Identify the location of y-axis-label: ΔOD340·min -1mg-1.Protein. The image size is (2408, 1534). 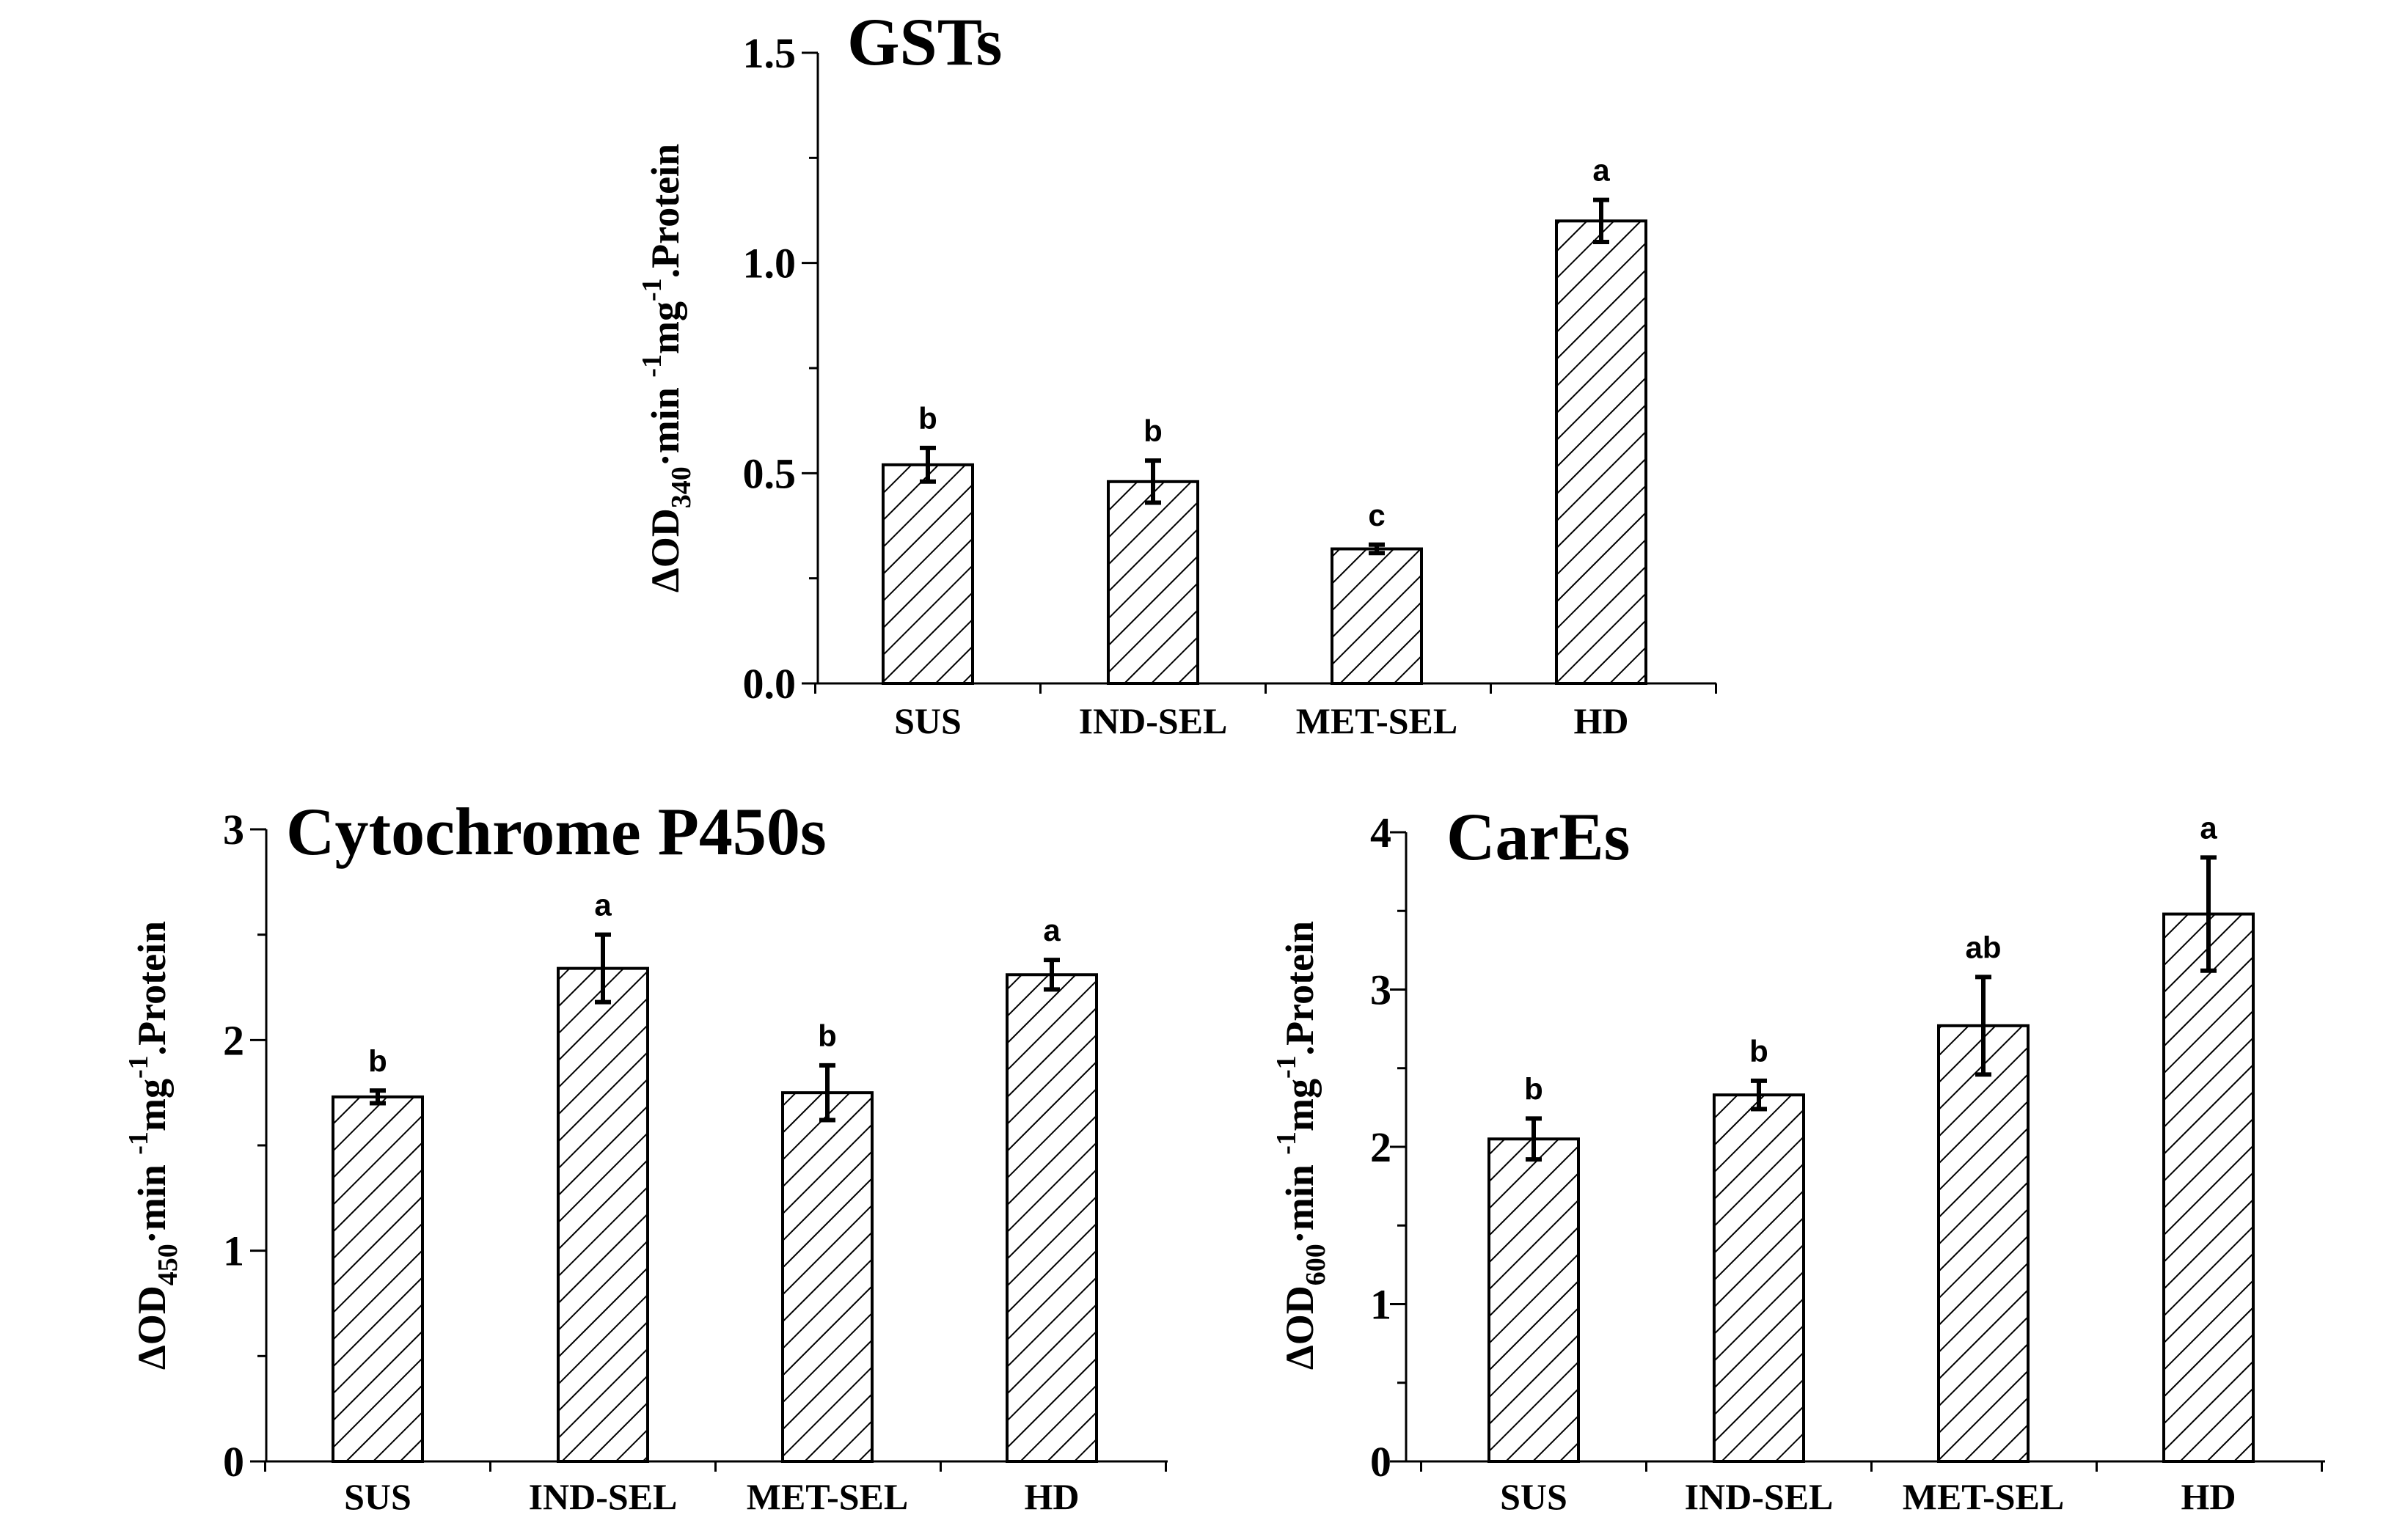
(667, 368).